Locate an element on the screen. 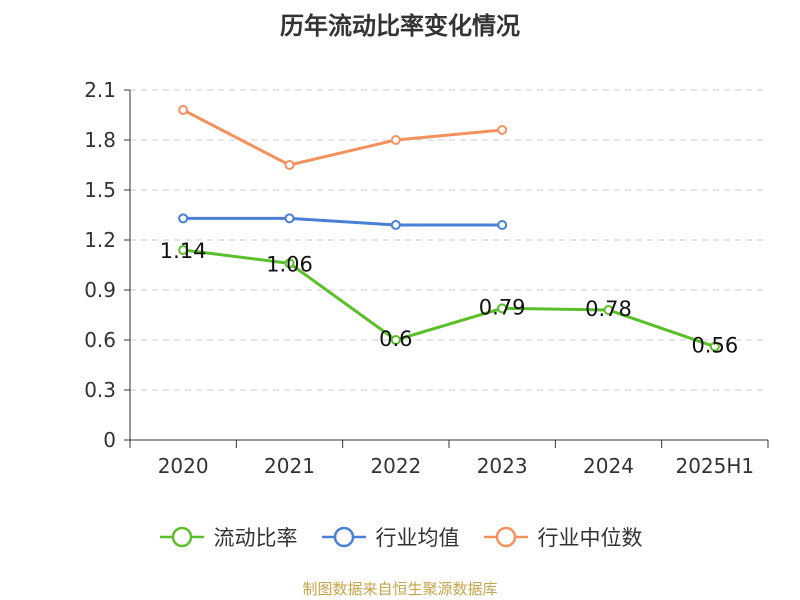 This screenshot has width=800, height=600. y-tick-label: 1.8 is located at coordinates (100, 140).